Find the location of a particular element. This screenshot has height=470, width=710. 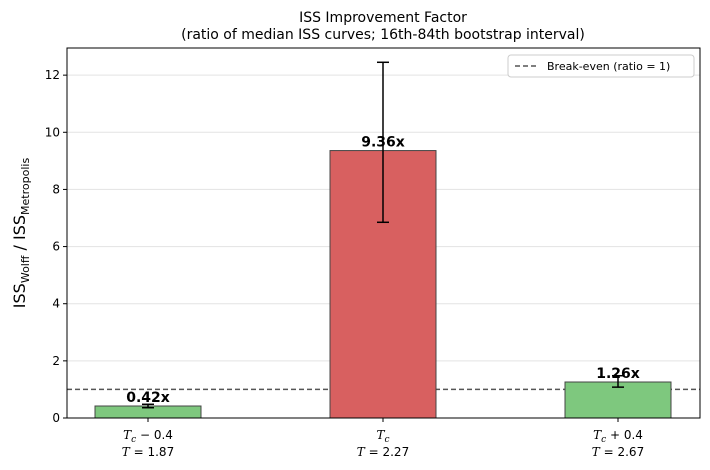

x-tick-label-line2-0: T = 1.87 is located at coordinates (148, 452).